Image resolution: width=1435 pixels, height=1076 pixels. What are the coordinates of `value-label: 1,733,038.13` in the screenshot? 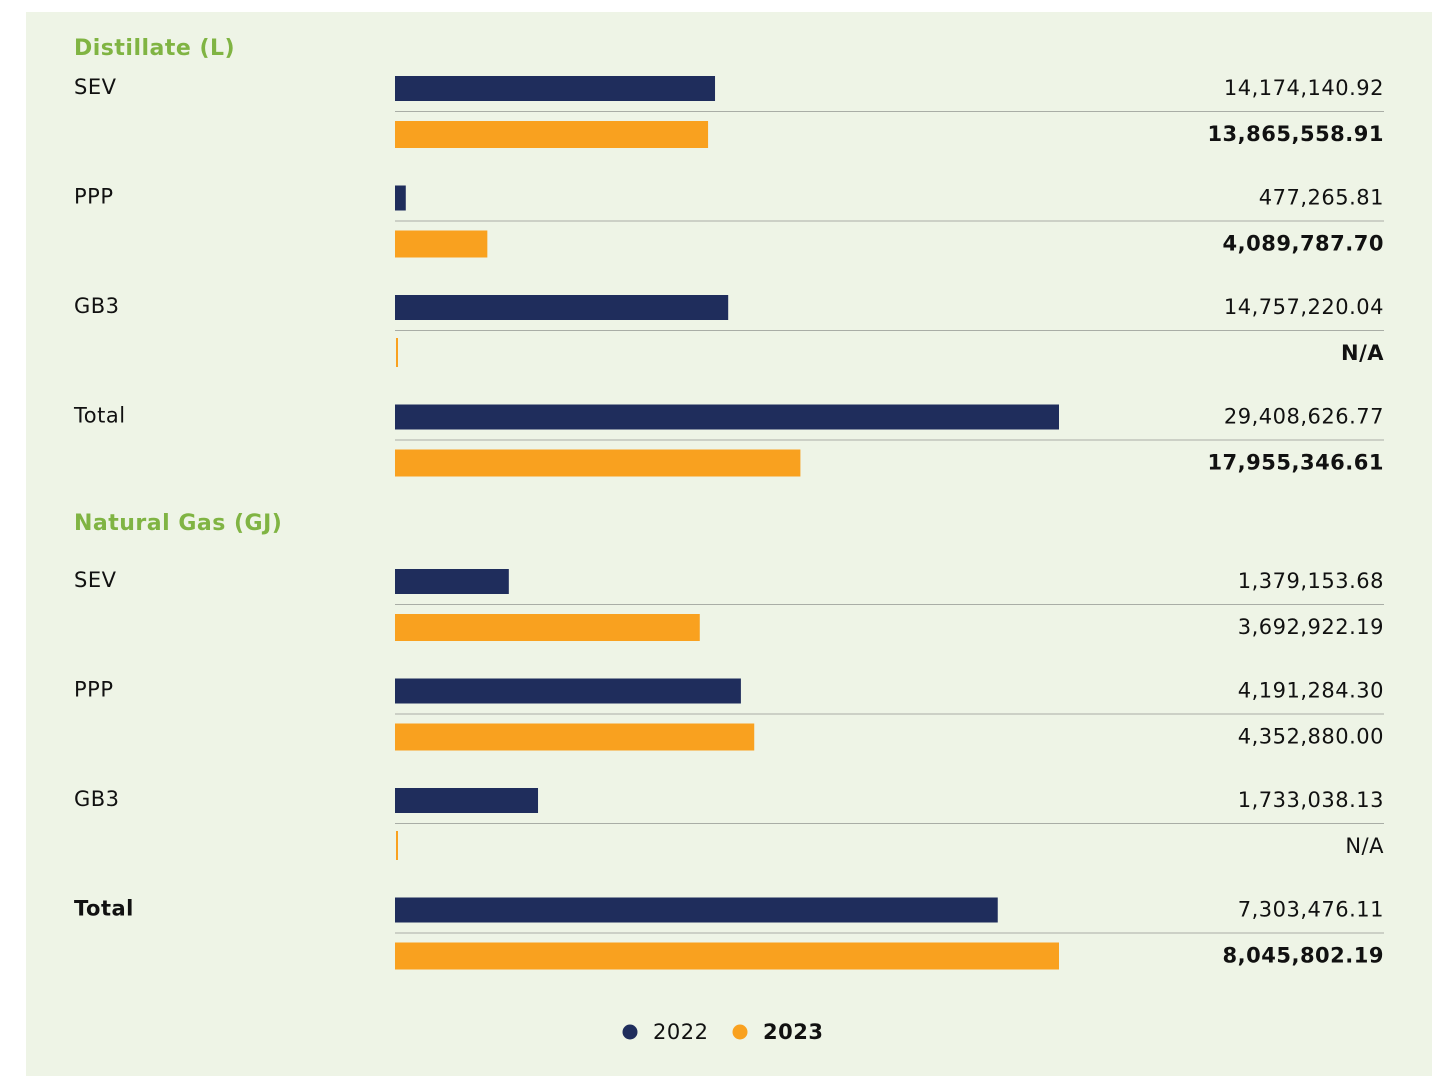 It's located at (1311, 800).